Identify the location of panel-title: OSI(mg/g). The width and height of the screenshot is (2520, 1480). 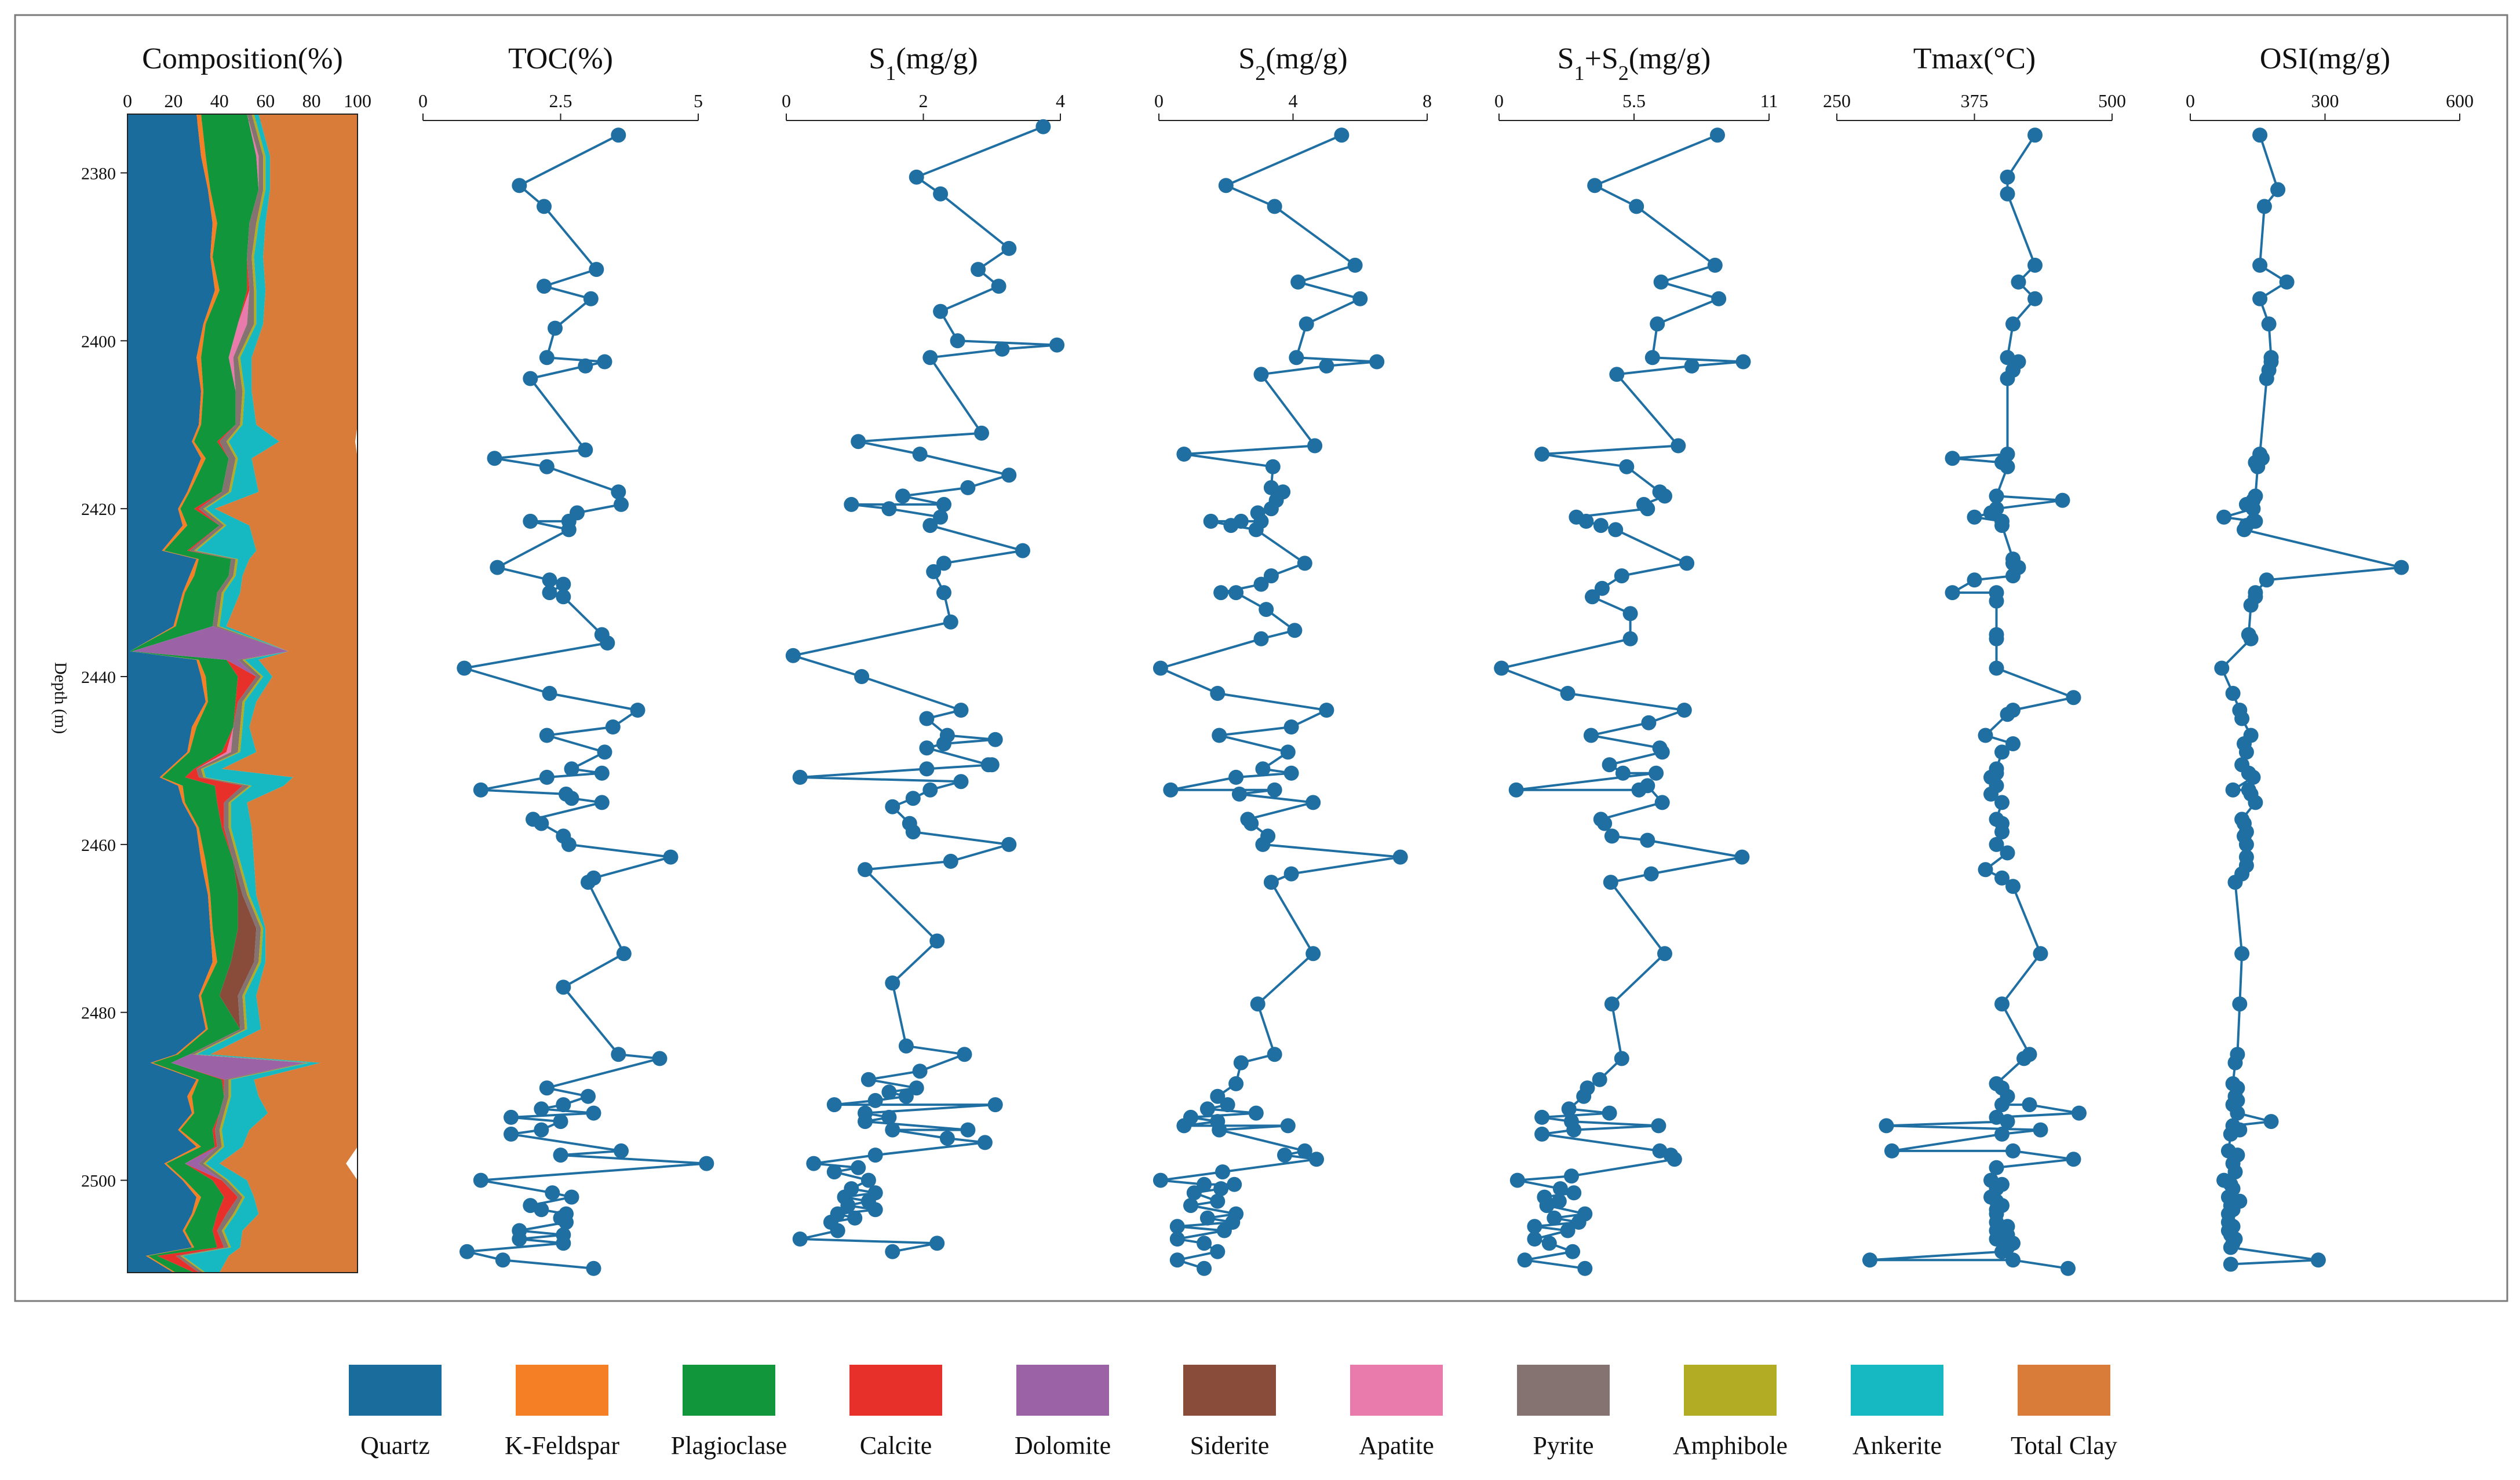
(2325, 58).